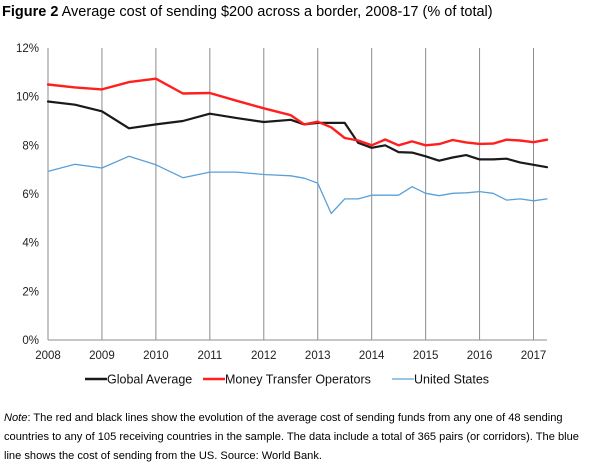  Describe the element at coordinates (298, 380) in the screenshot. I see `legend-label-money-transfer-operators: Money Transfer Operators` at that location.